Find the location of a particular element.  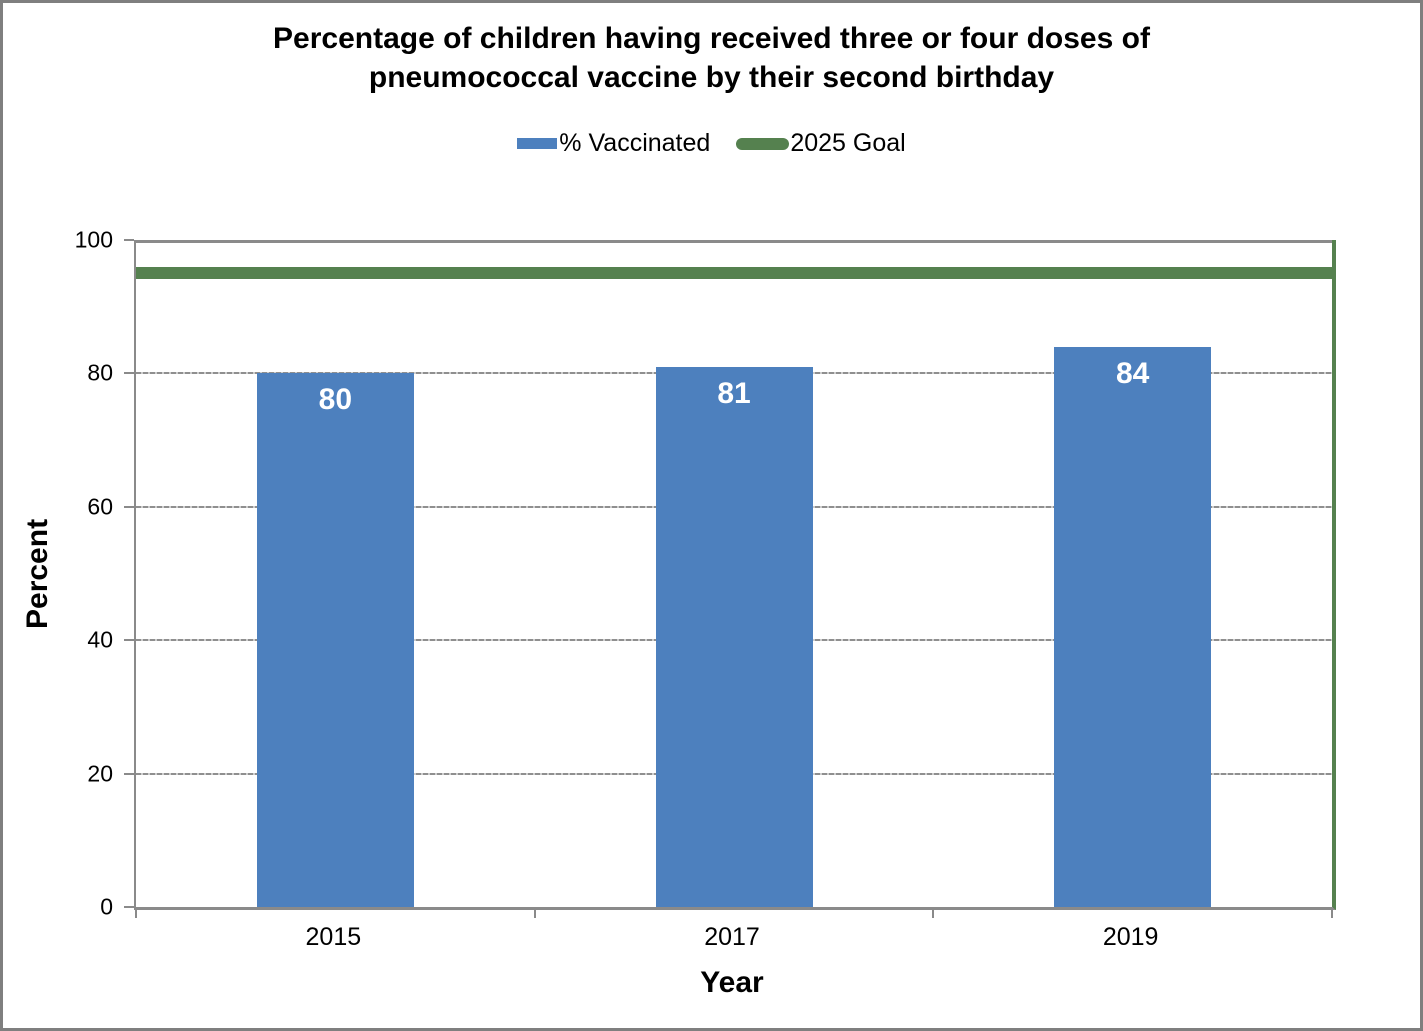

y-tick-label-40: 40 is located at coordinates (100, 639).